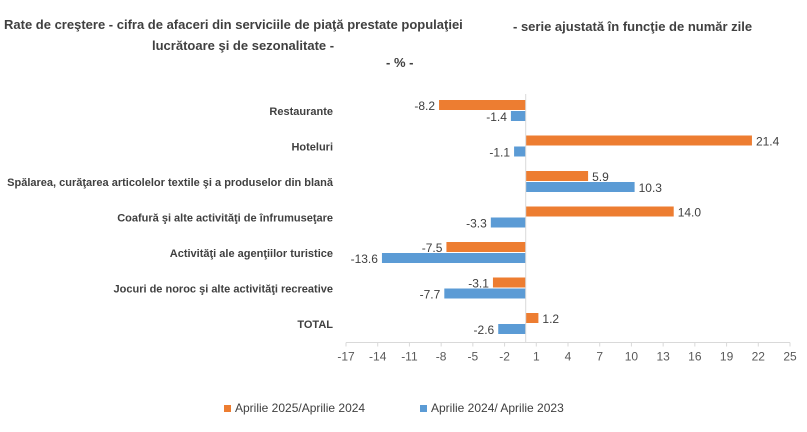  I want to click on data-label: -3.1, so click(478, 284).